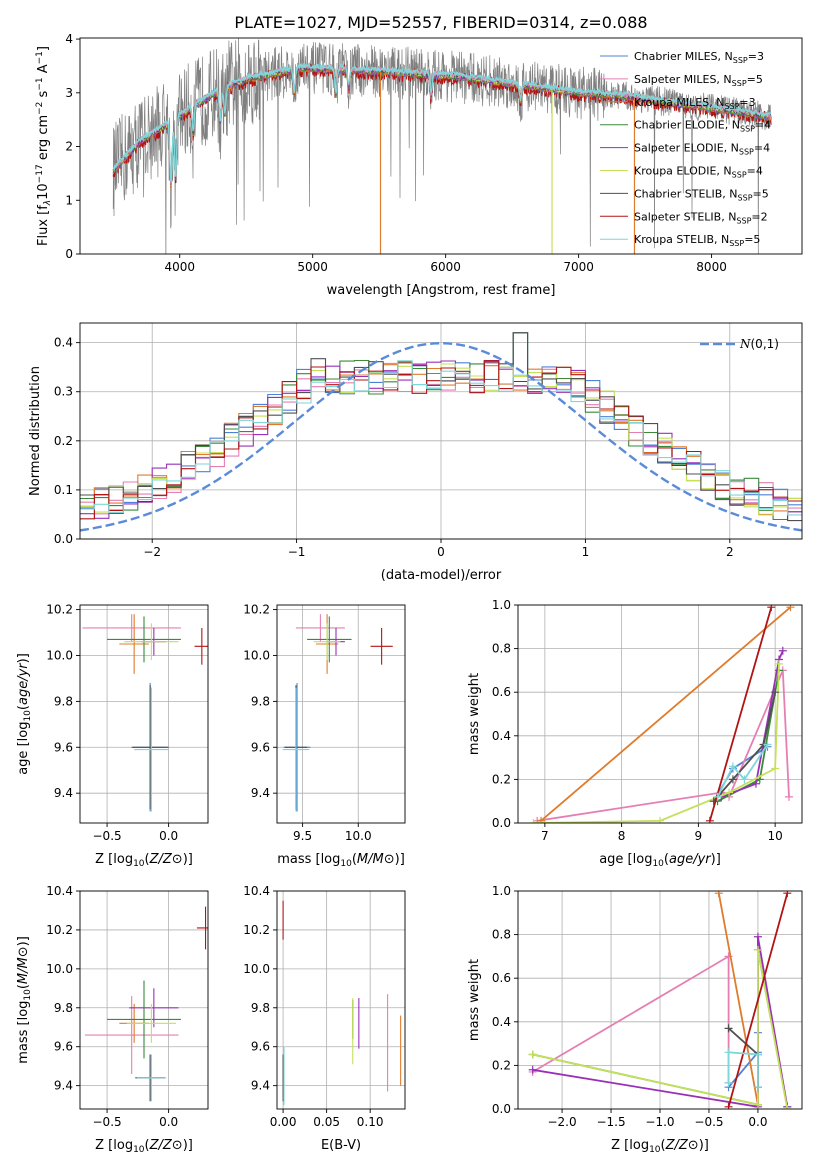  Describe the element at coordinates (44, 146) in the screenshot. I see `spectrum-ylabel: Flux [fλ10−17 erg cm−2 s−1 A−1]` at that location.